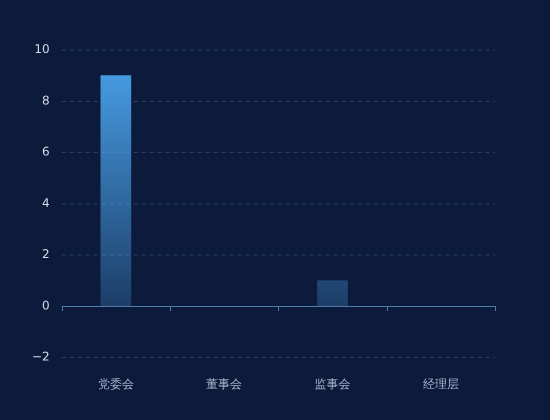 Image resolution: width=550 pixels, height=420 pixels. I want to click on x-tick-label: 董事会, so click(224, 383).